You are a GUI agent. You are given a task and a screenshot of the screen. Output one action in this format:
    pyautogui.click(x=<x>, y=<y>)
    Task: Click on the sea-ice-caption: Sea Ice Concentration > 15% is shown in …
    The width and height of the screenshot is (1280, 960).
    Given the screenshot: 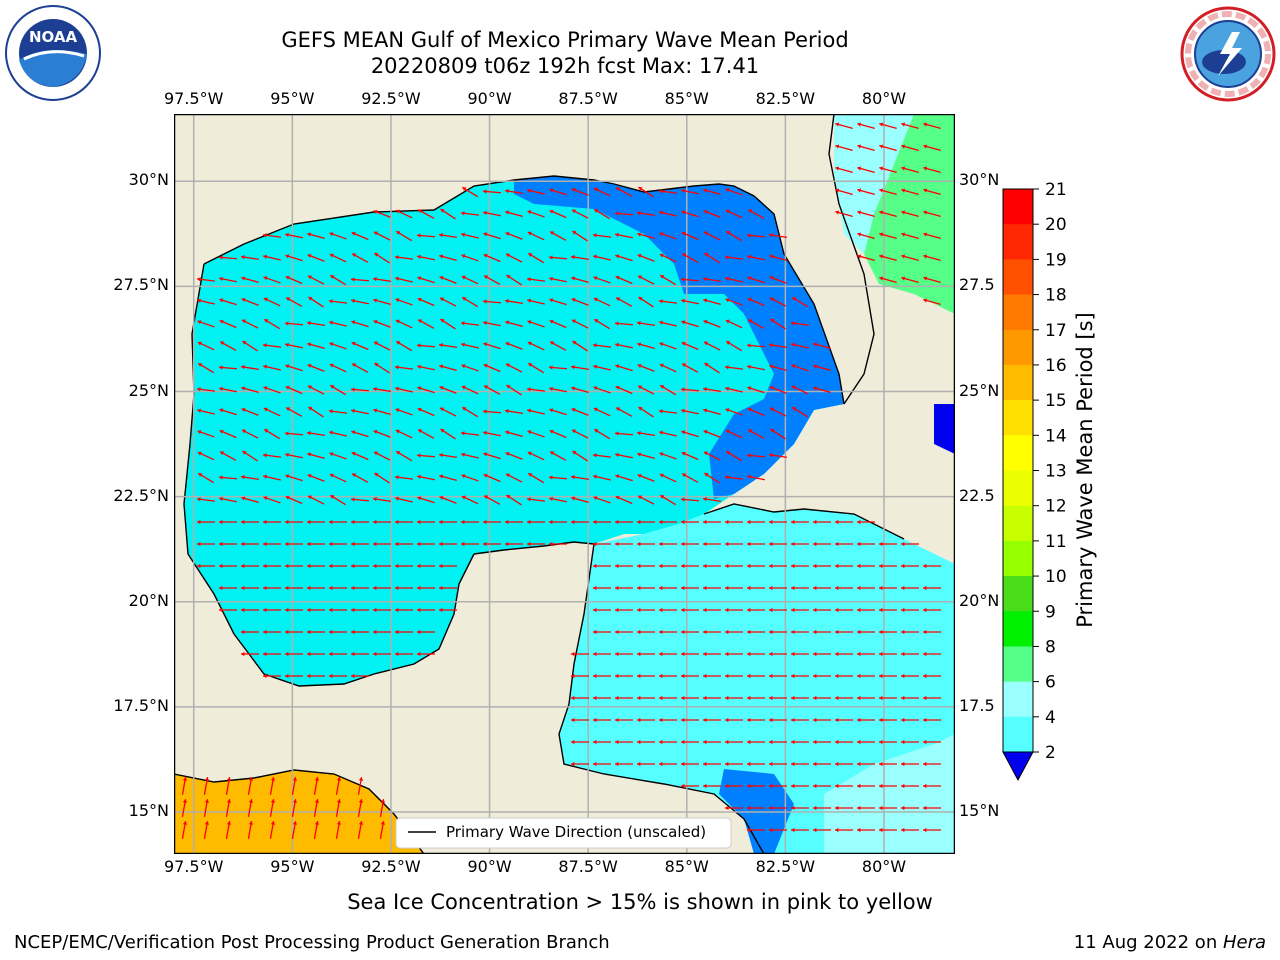 What is the action you would take?
    pyautogui.click(x=640, y=902)
    